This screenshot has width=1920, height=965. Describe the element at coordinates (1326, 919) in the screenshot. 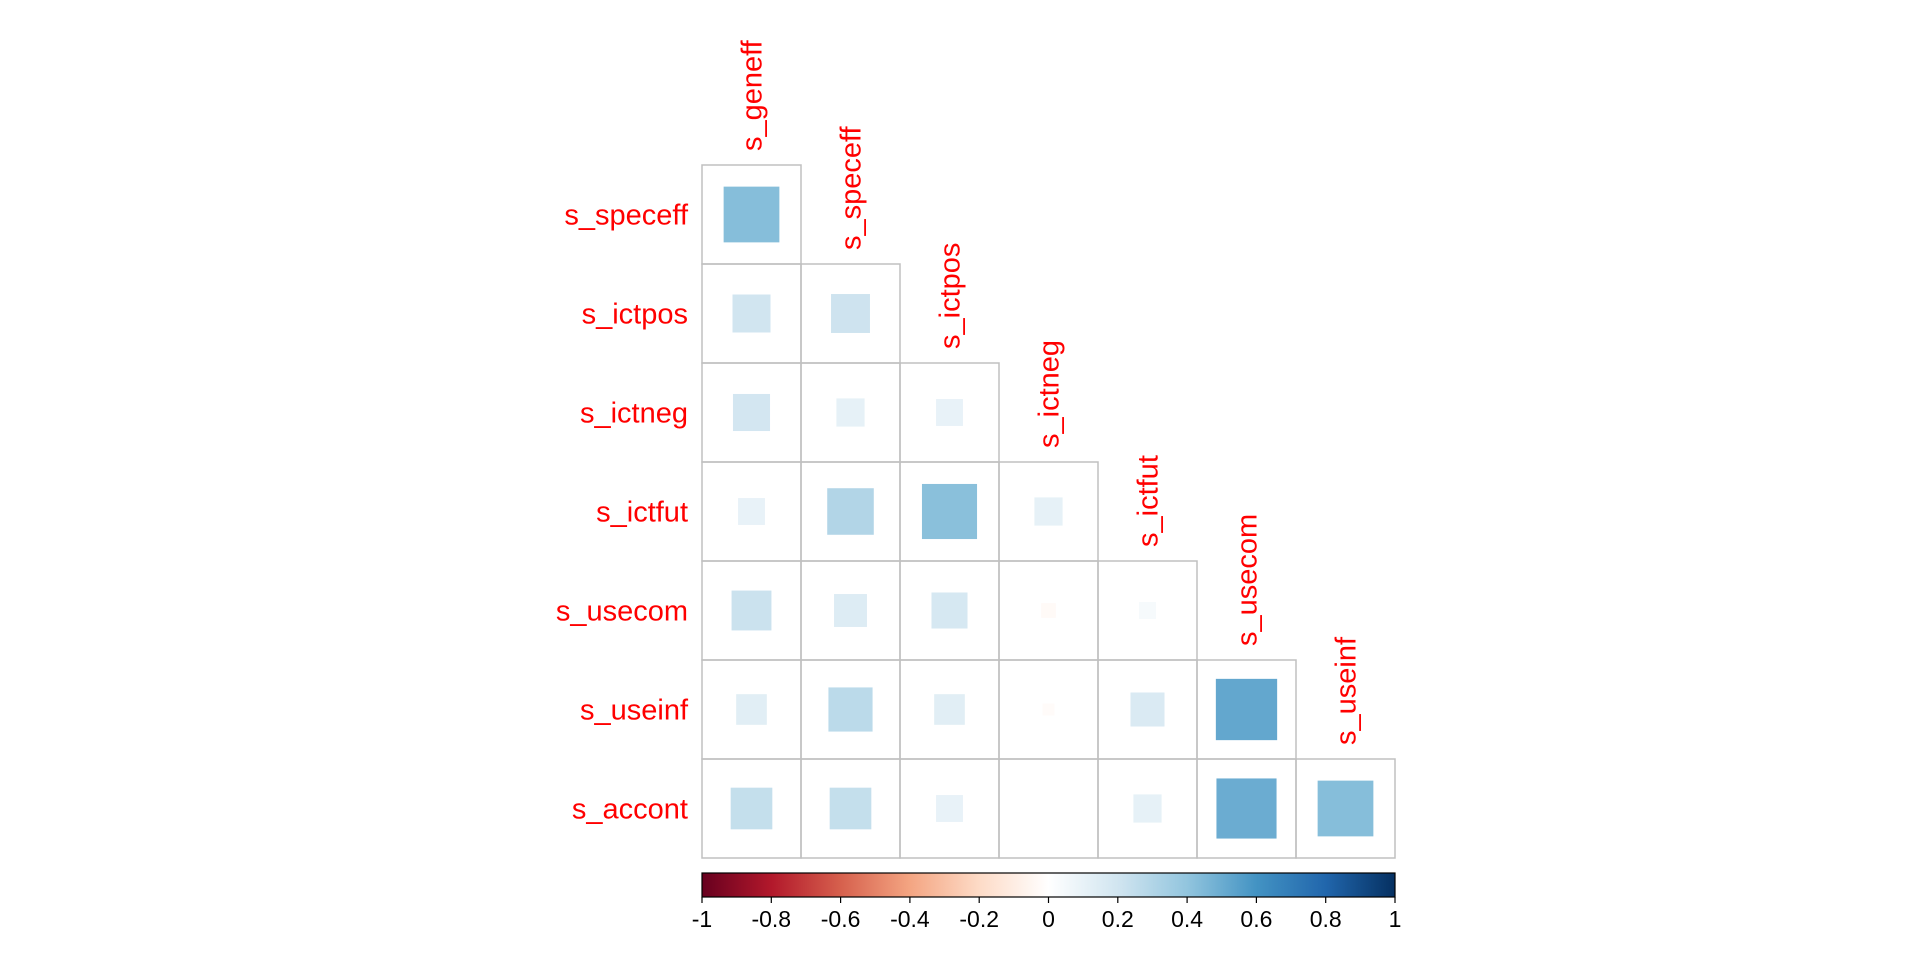

I see `color-bar-tick-label: 0.8` at that location.